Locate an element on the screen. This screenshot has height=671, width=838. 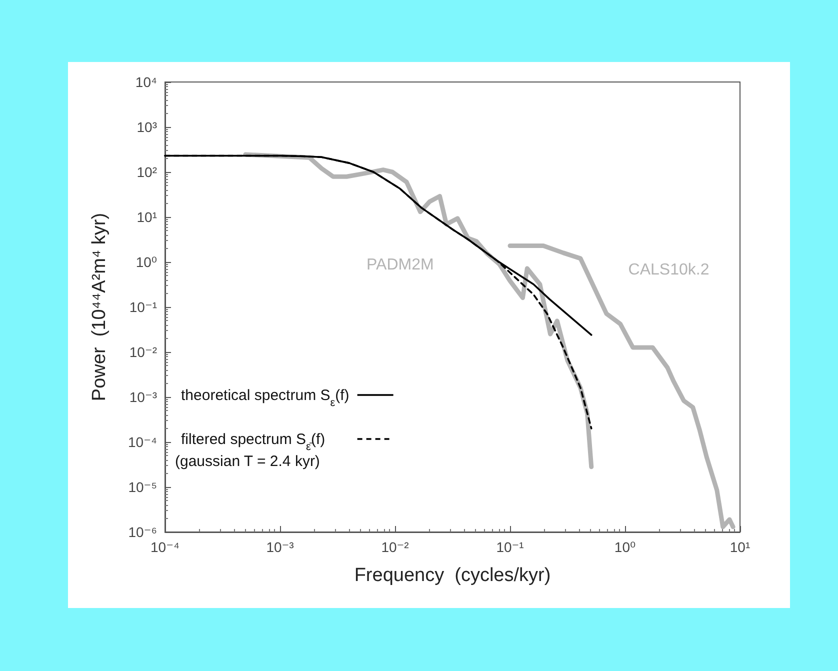
y-tick-label: 10¹ is located at coordinates (147, 217).